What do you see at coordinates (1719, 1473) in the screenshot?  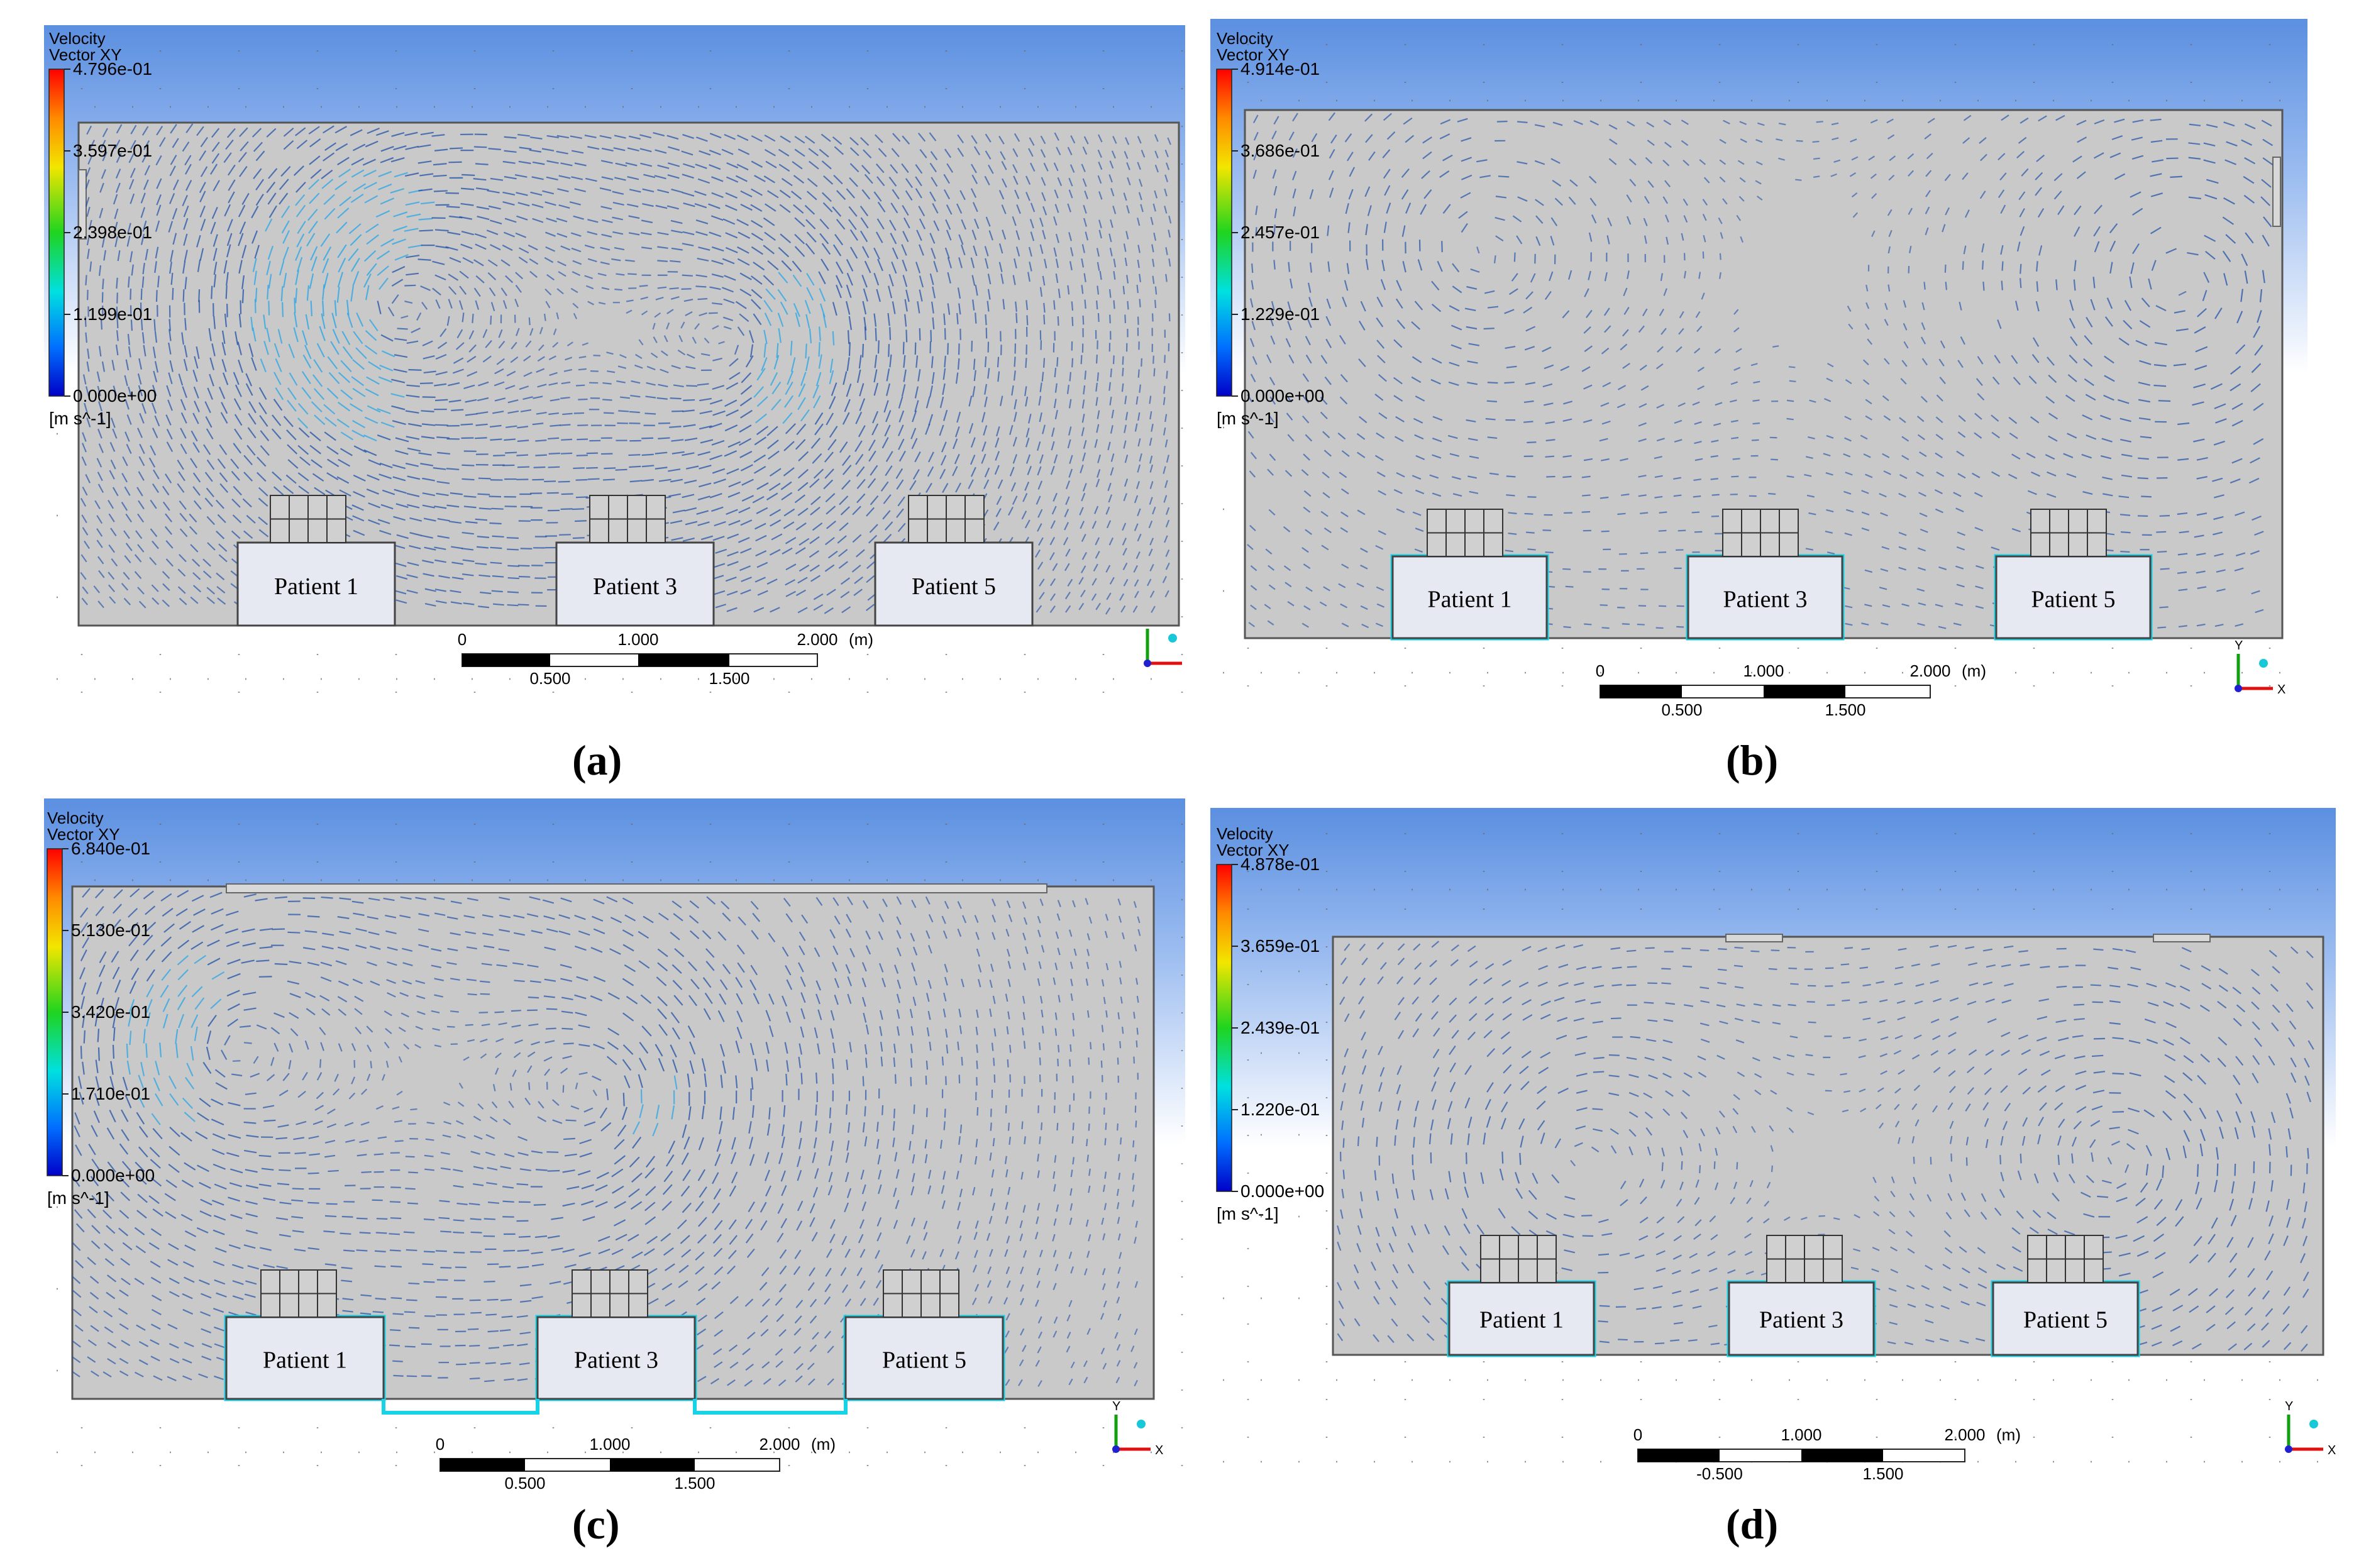 I see `scale-label-sub-0: -0.500` at bounding box center [1719, 1473].